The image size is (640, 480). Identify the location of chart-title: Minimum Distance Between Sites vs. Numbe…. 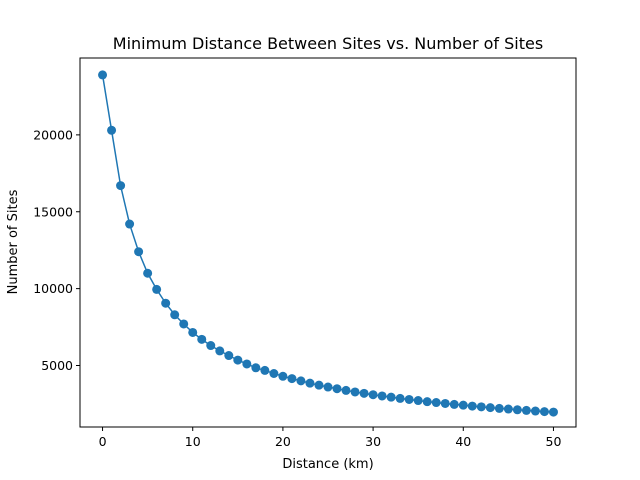
(328, 43).